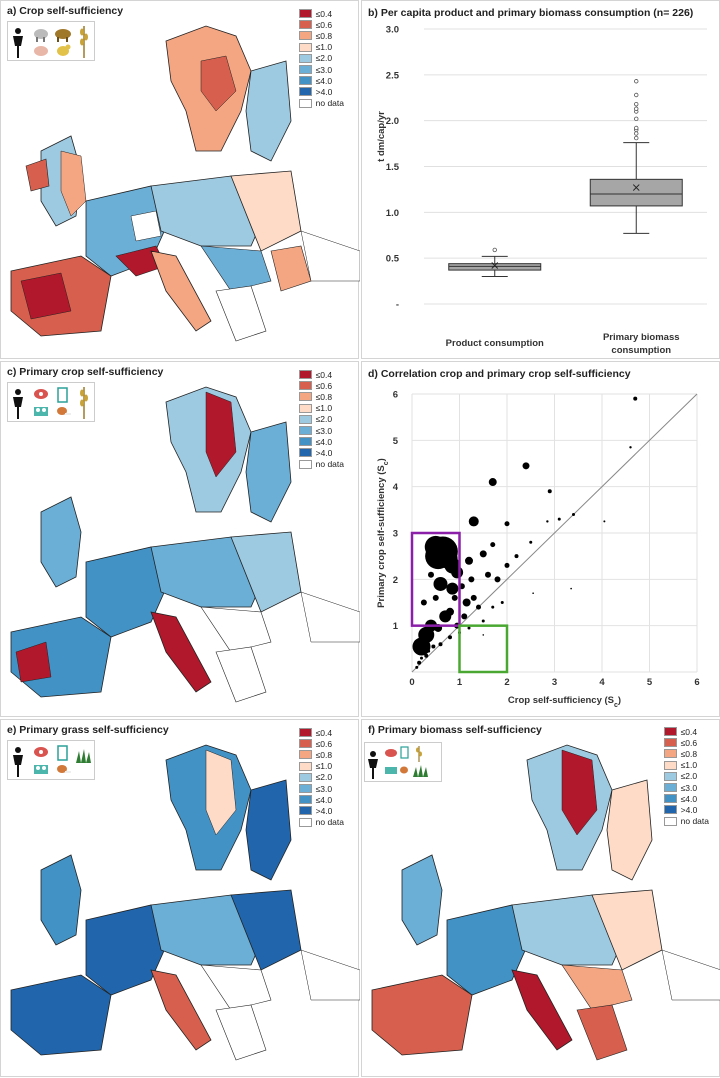 This screenshot has width=720, height=1078. What do you see at coordinates (64, 50) in the screenshot?
I see `chicken-icon` at bounding box center [64, 50].